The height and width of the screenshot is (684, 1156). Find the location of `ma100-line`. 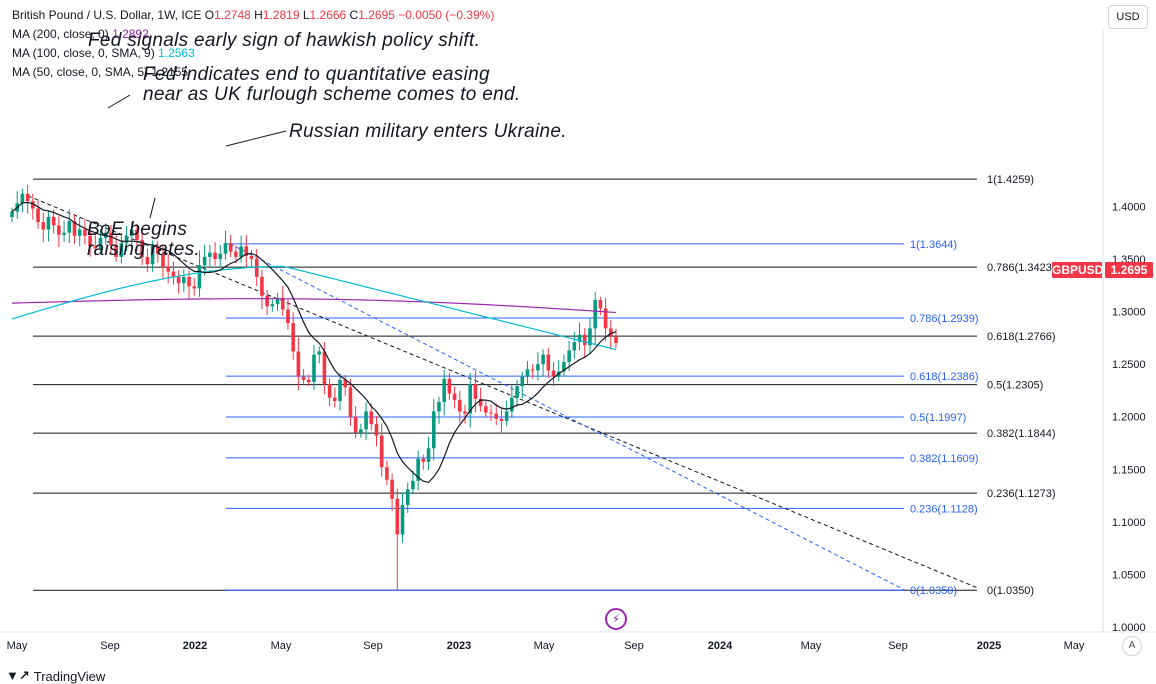

ma100-line is located at coordinates (314, 308).